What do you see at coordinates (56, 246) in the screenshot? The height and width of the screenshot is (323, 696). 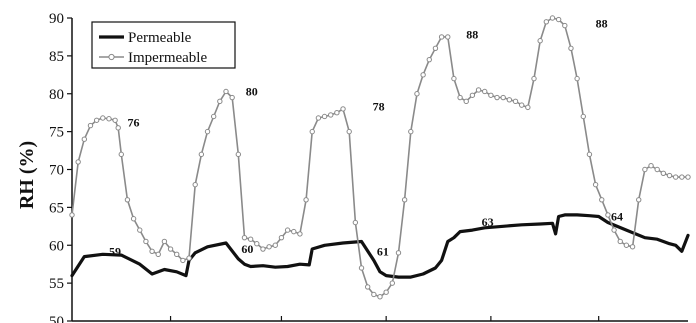 I see `y-tick-label: 60` at bounding box center [56, 246].